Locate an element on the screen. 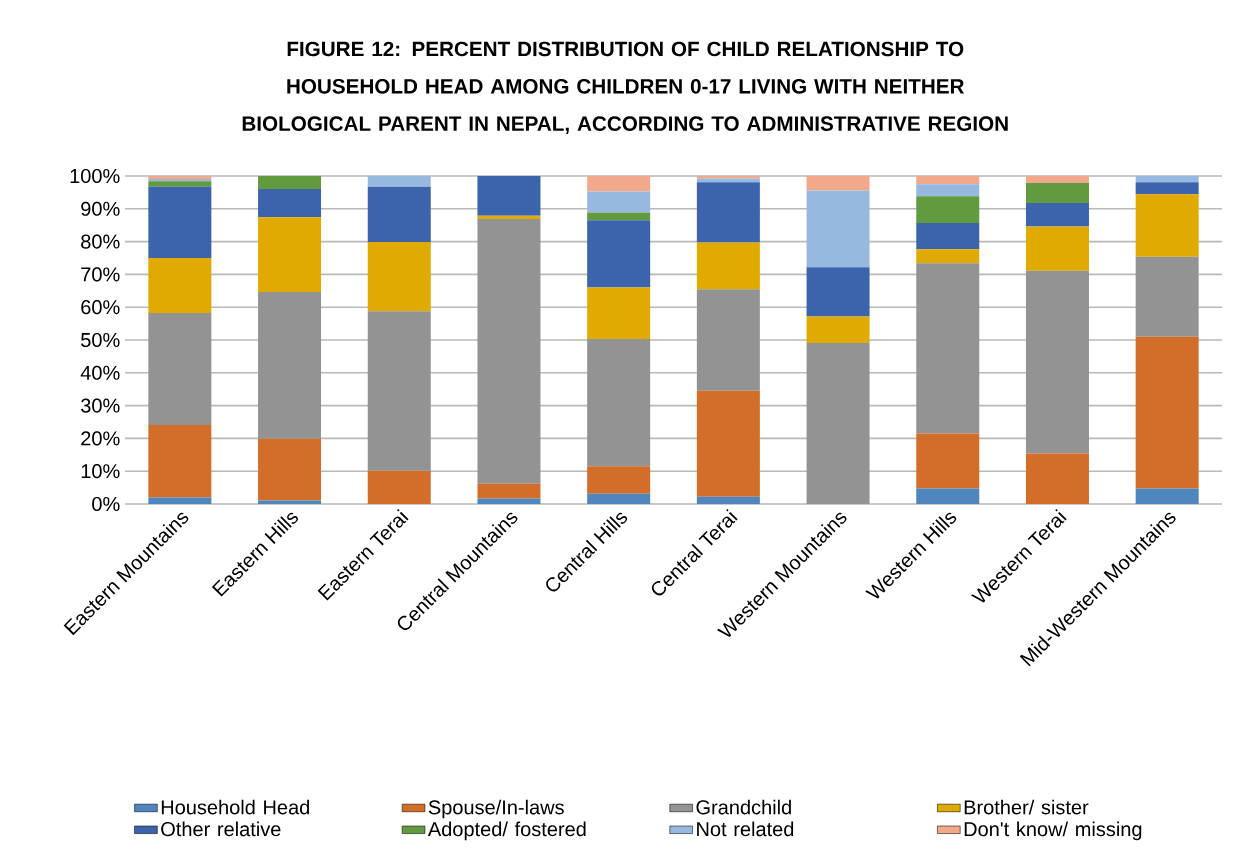  y-tick-label: 30% is located at coordinates (100, 405).